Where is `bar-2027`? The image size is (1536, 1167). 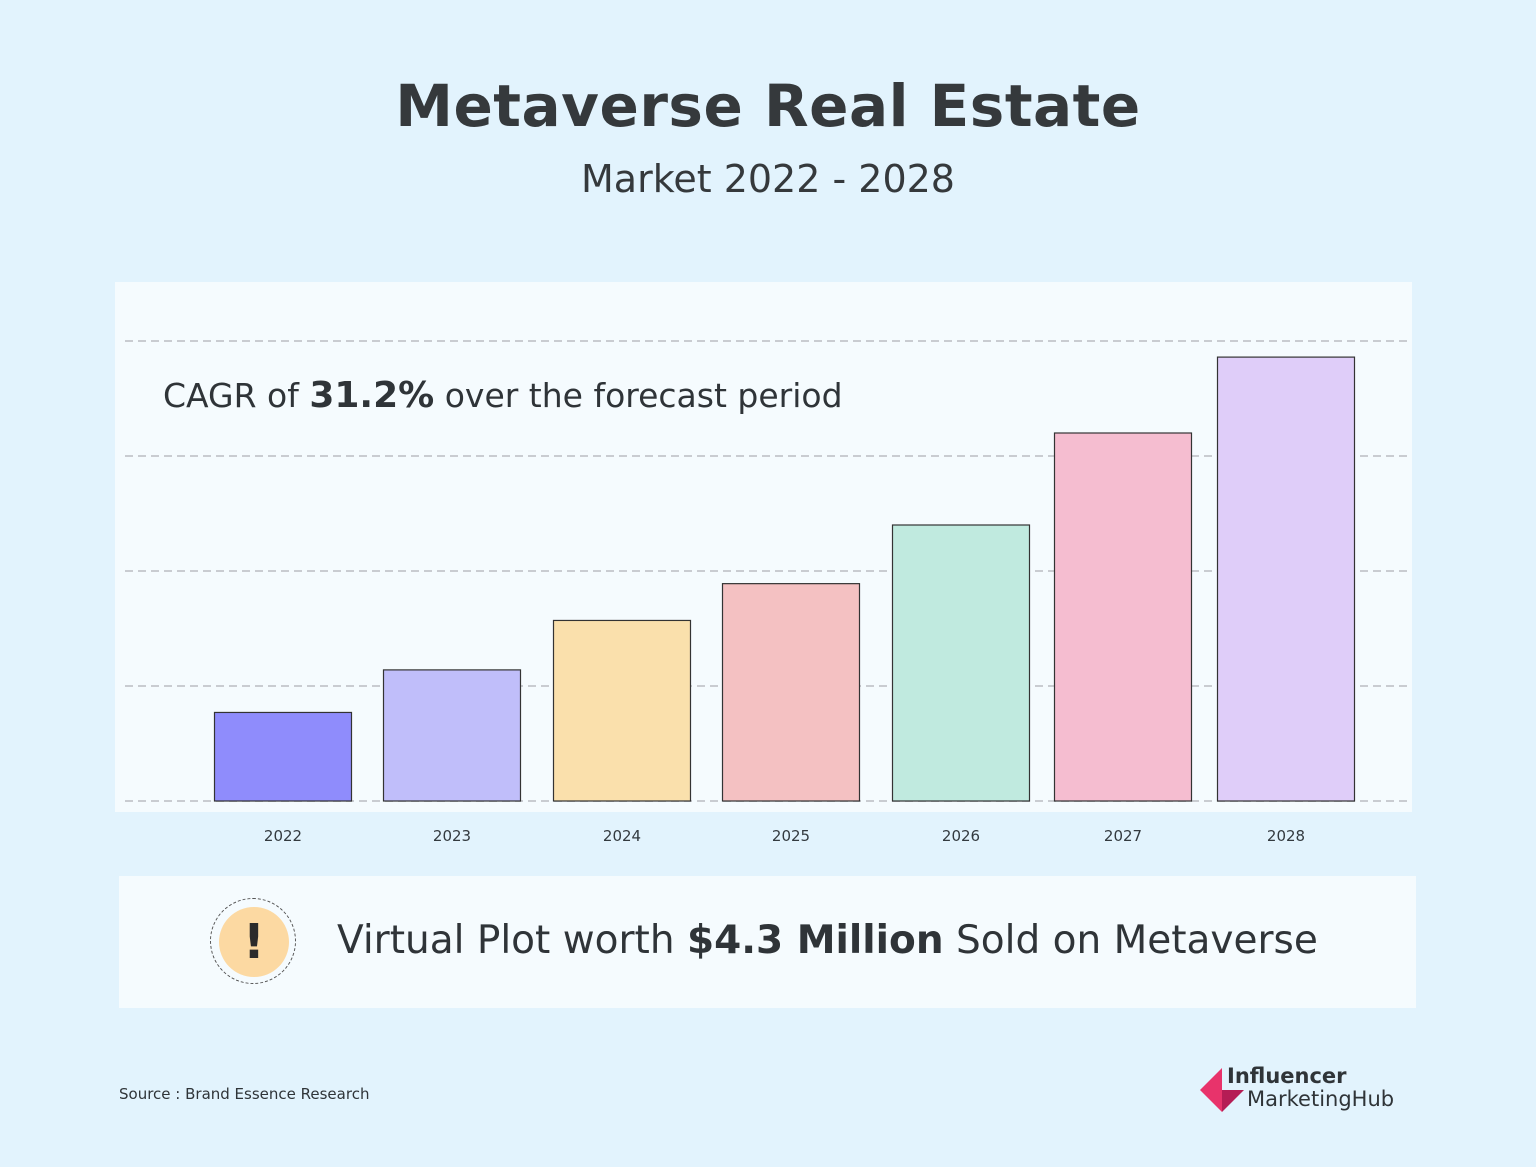
bar-2027 is located at coordinates (1123, 617).